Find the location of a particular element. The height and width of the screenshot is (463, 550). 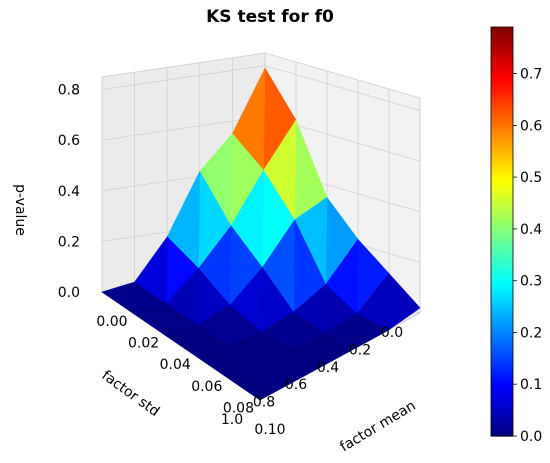

colorbar-tick-label: 0.4 is located at coordinates (531, 230).